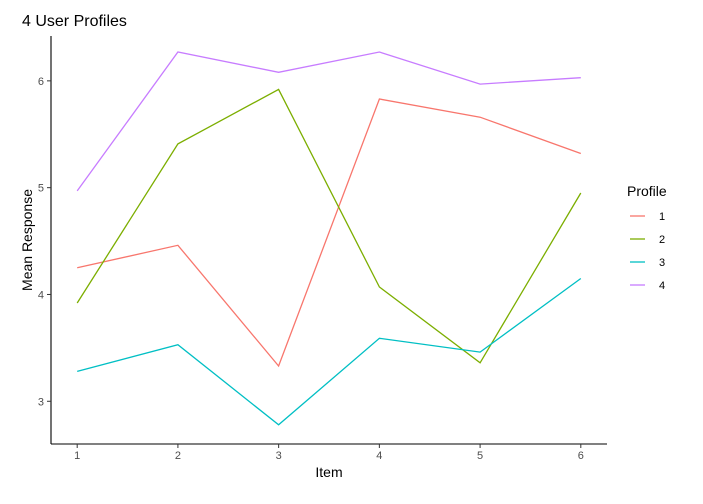 The width and height of the screenshot is (703, 504). I want to click on legend-title: Profile, so click(647, 191).